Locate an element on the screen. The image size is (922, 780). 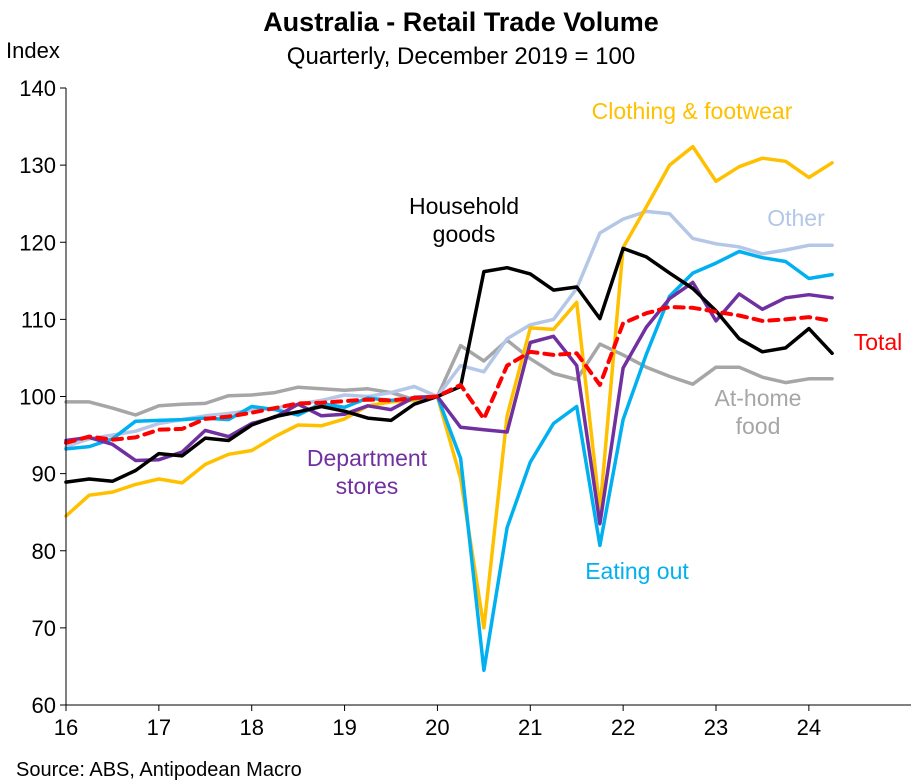
series-label-household-goods: goods is located at coordinates (464, 234).